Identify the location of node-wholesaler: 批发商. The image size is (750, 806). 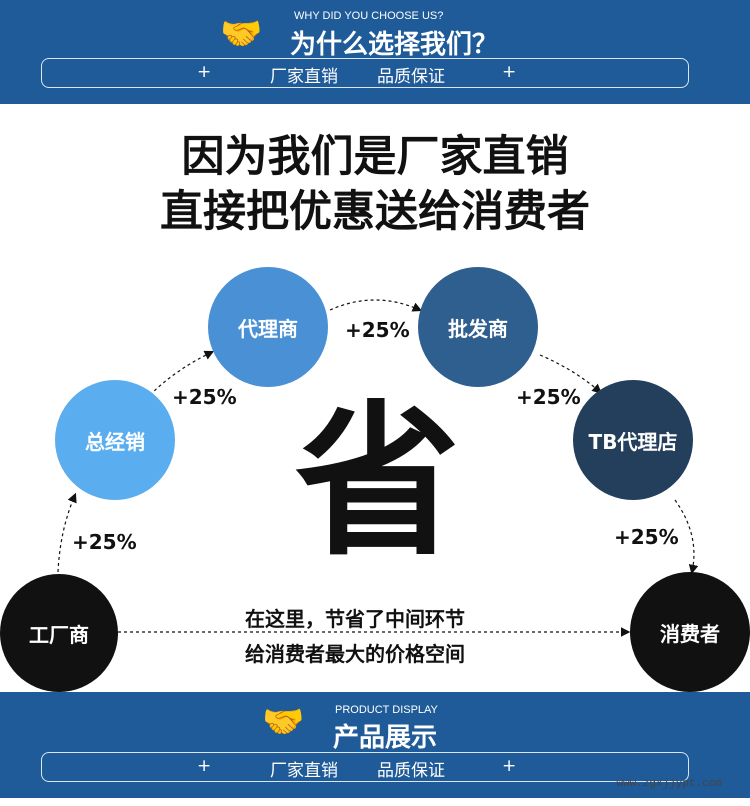
(478, 327).